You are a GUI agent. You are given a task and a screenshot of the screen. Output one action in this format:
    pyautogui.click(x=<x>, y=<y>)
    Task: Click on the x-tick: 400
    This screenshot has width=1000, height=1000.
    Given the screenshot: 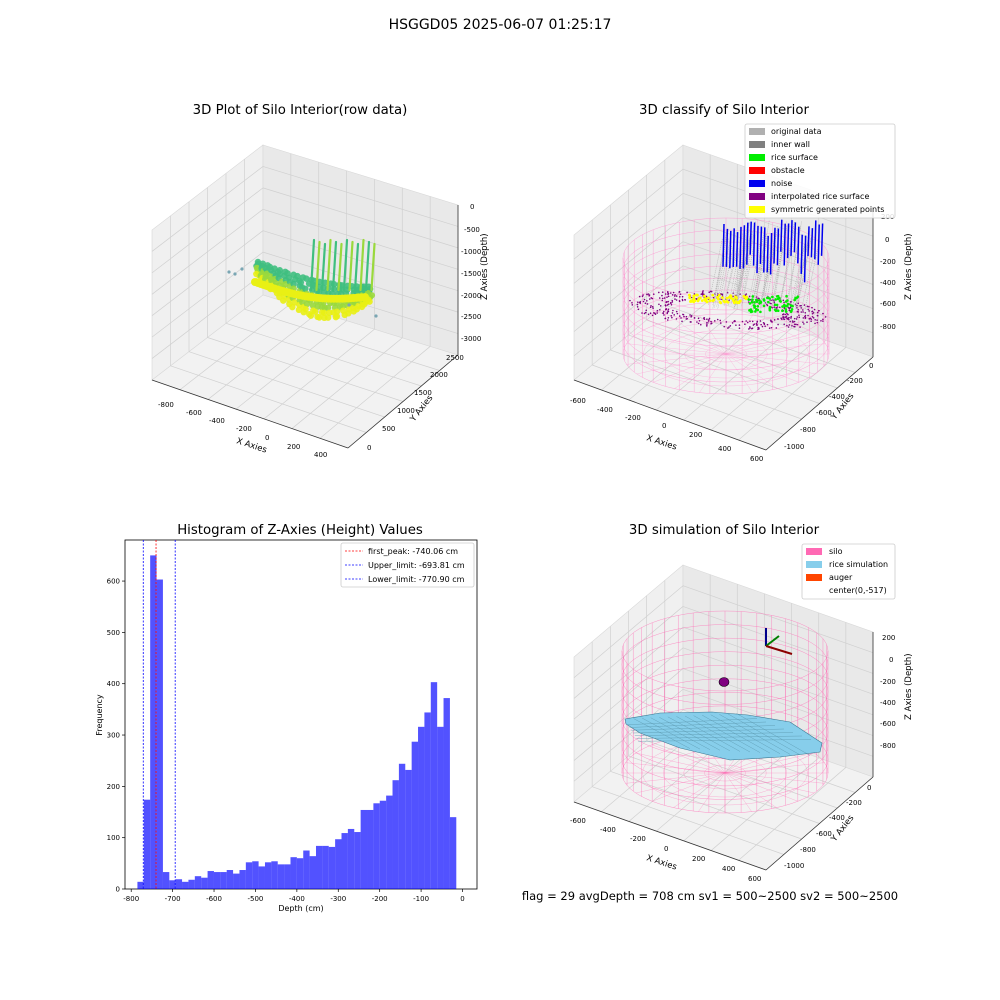 What is the action you would take?
    pyautogui.click(x=728, y=869)
    